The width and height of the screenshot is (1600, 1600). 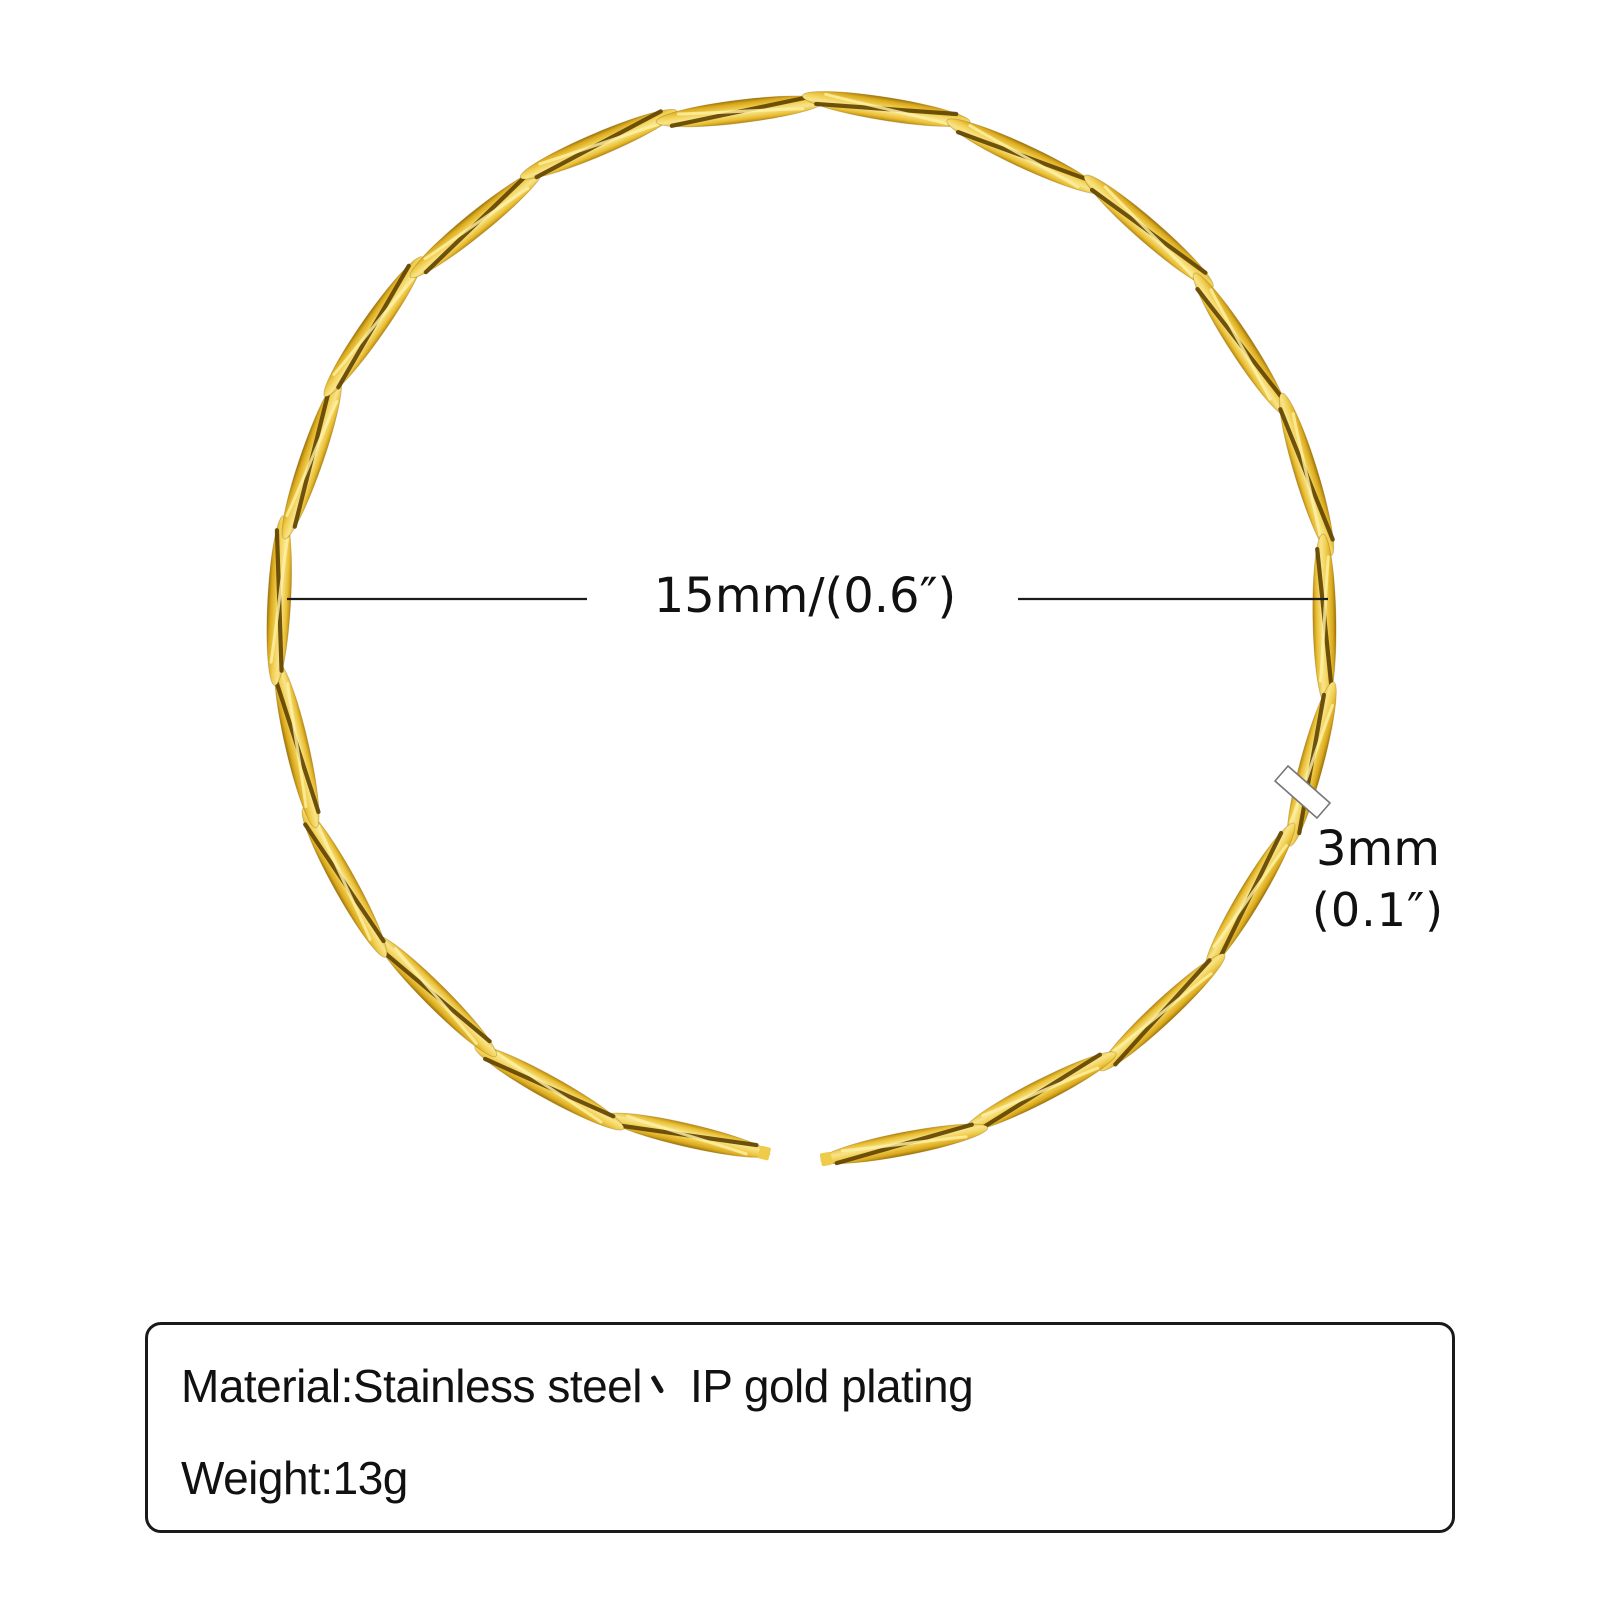 I want to click on thickness-value-inches: (0.1″), so click(x=1378, y=910).